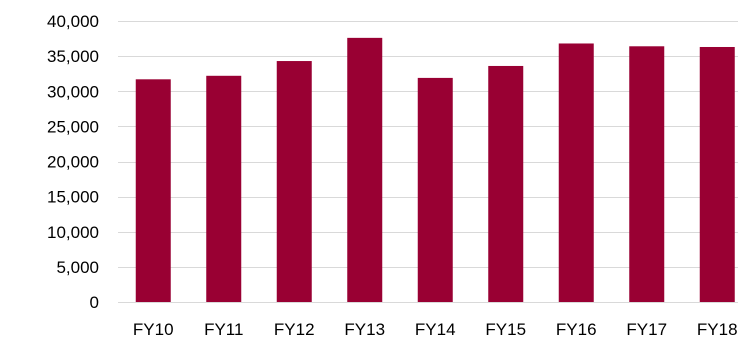 Image resolution: width=738 pixels, height=340 pixels. I want to click on x-tick-label: FY12, so click(294, 329).